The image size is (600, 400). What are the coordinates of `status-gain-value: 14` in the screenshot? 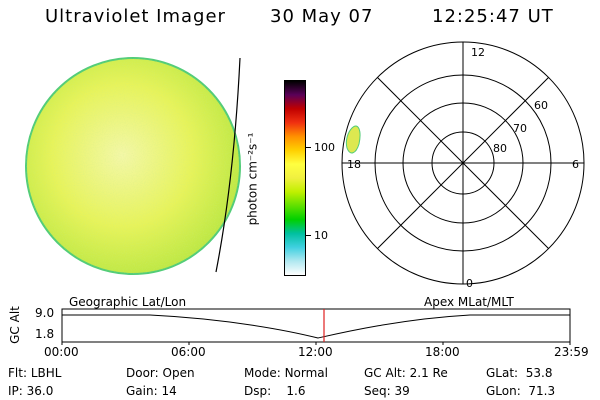 It's located at (169, 391).